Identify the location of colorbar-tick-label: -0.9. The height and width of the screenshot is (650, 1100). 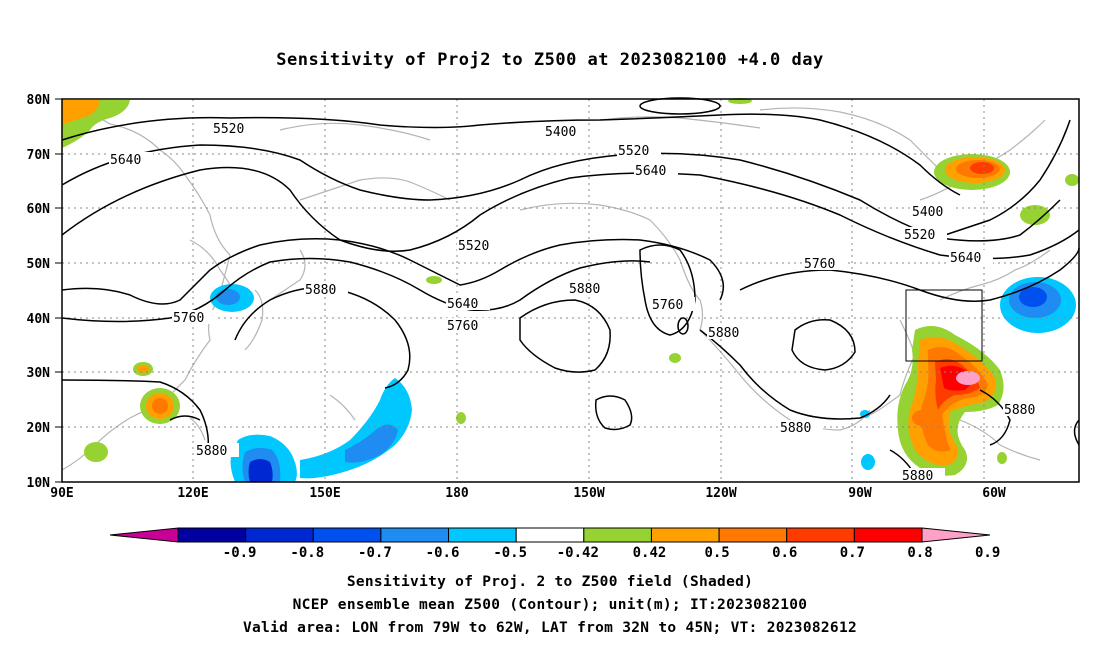
(240, 553).